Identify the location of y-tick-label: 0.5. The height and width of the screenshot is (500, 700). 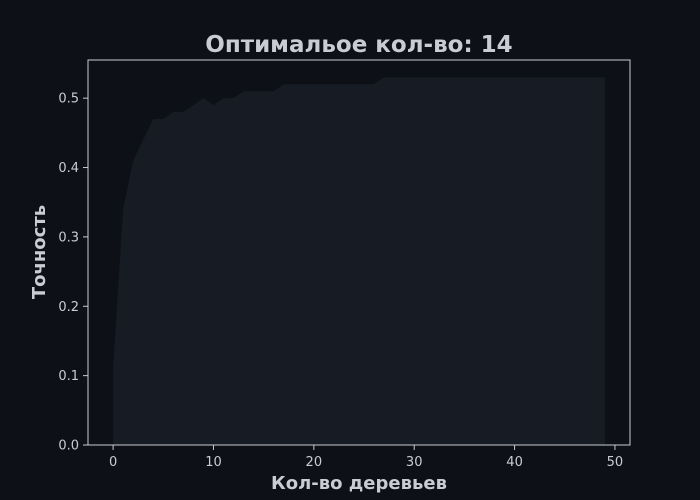
(68, 99).